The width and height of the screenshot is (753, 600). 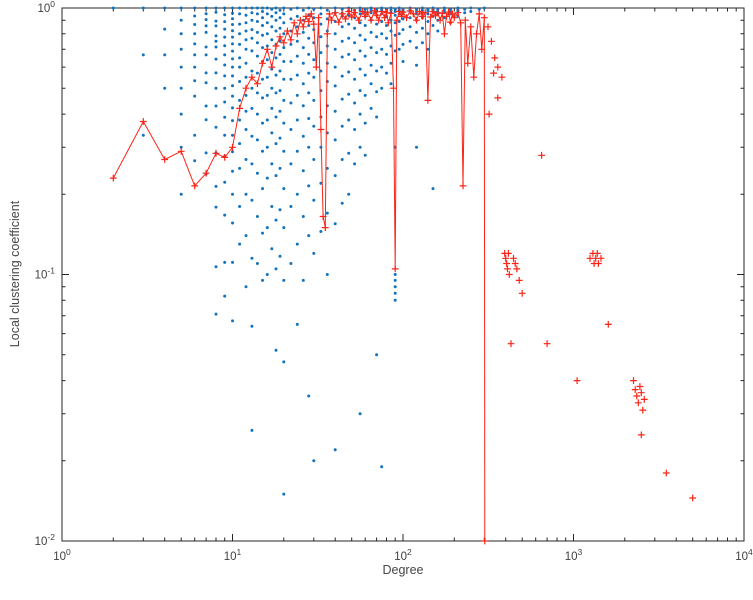 I want to click on x-tick-label: 10⁴, so click(x=744, y=555).